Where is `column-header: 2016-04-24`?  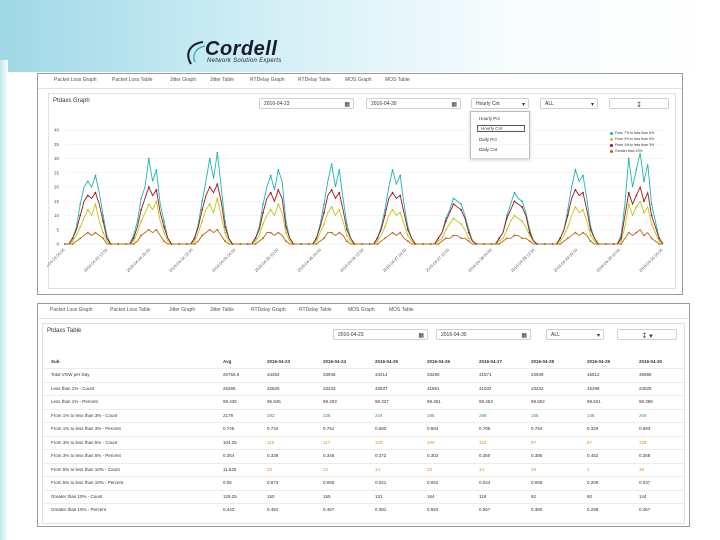
column-header: 2016-04-24 is located at coordinates (335, 361).